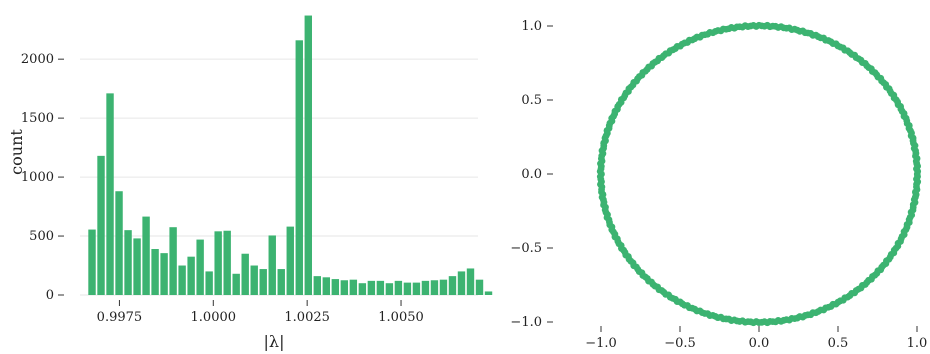 The width and height of the screenshot is (930, 354). Describe the element at coordinates (274, 341) in the screenshot. I see `histogram-x-axis-label: |λ|` at that location.